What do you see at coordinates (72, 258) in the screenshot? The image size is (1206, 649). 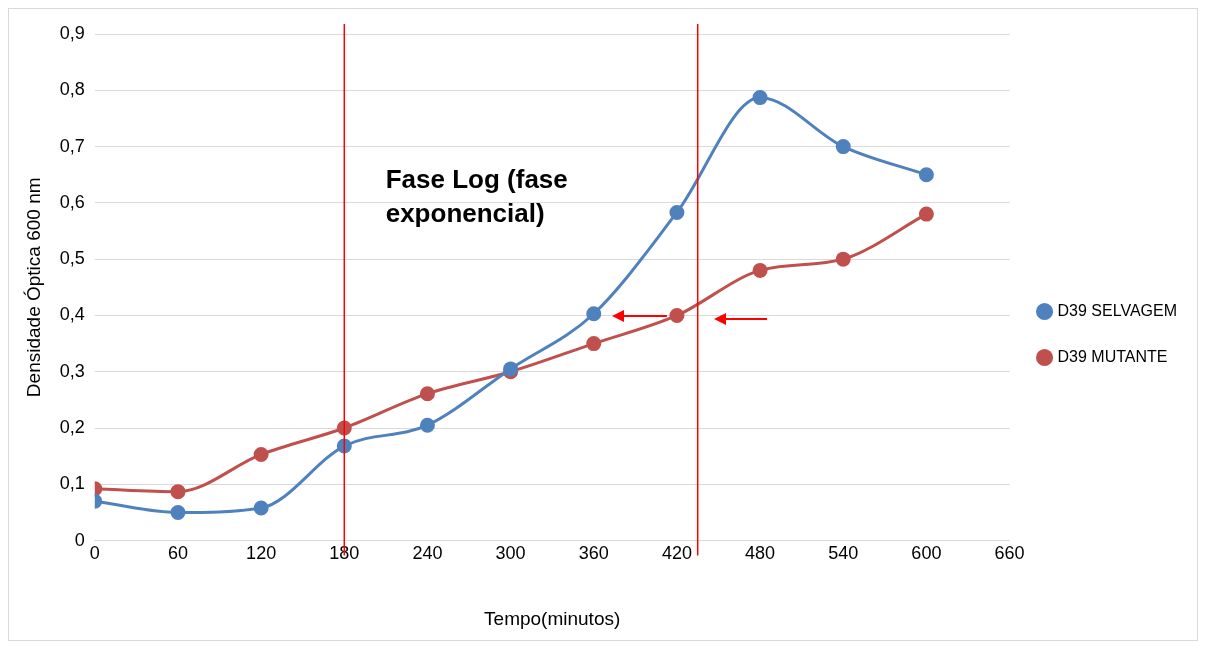 I see `y-tick-label: 0,5` at bounding box center [72, 258].